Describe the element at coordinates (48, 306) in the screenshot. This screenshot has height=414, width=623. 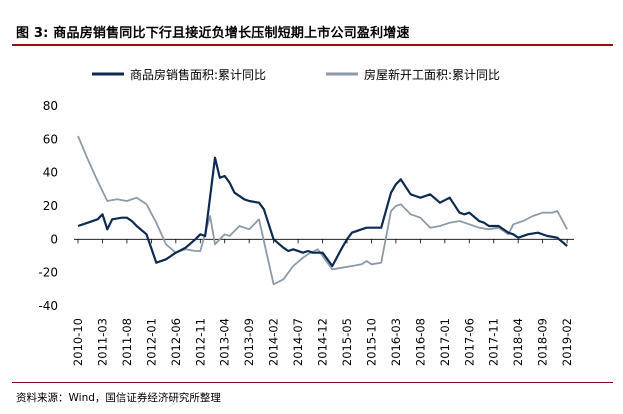
I see `y-tick-label: -40` at that location.